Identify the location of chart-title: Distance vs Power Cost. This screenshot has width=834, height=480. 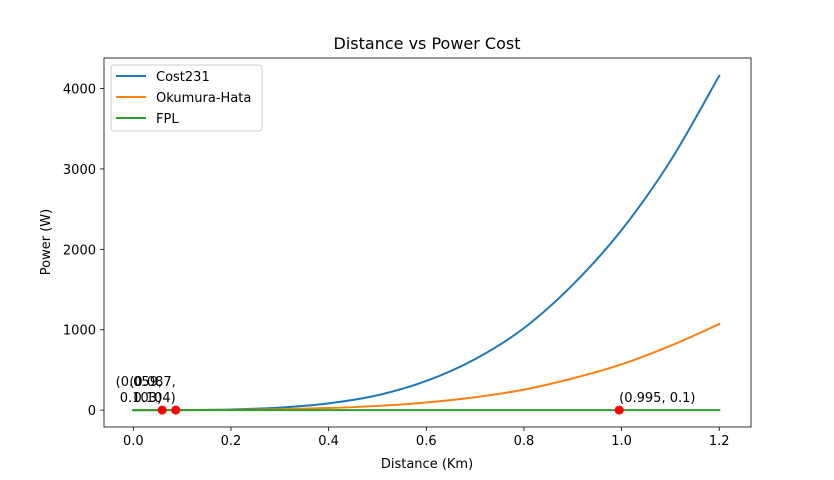
(427, 43).